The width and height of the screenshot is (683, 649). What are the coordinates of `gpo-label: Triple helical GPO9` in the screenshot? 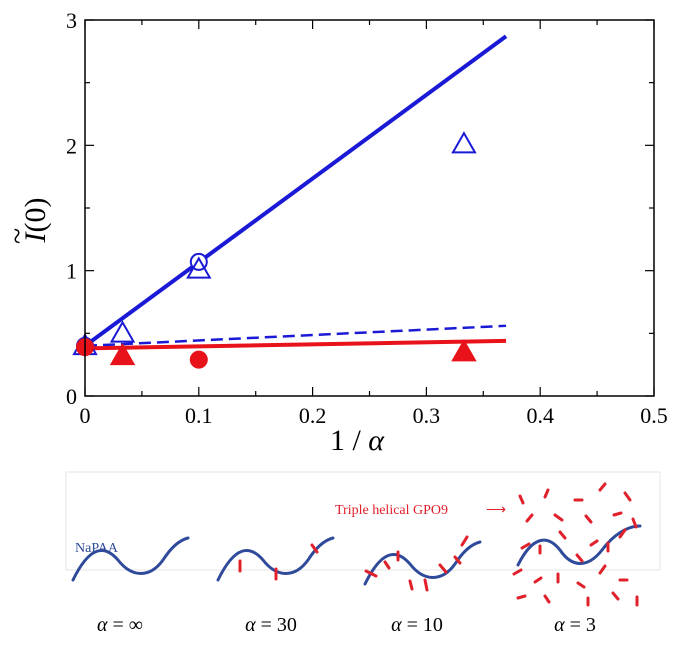 It's located at (391, 510).